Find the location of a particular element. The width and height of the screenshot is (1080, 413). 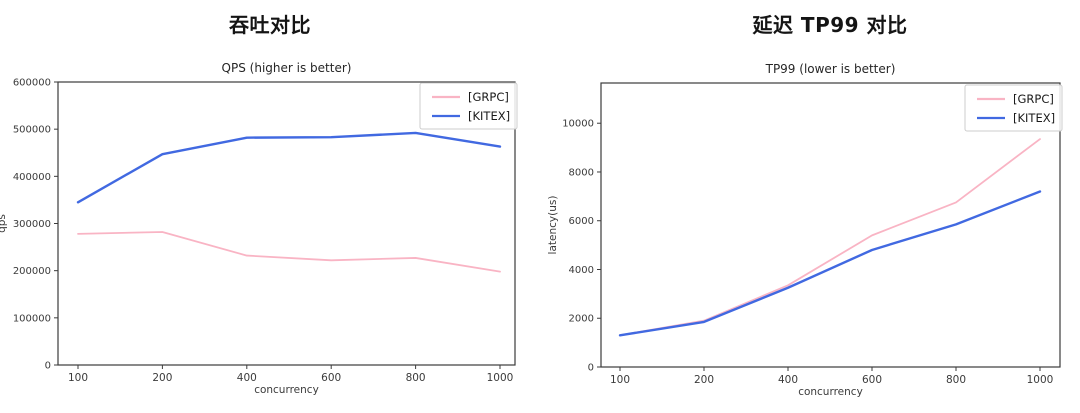

series-line-grpc is located at coordinates (289, 252).